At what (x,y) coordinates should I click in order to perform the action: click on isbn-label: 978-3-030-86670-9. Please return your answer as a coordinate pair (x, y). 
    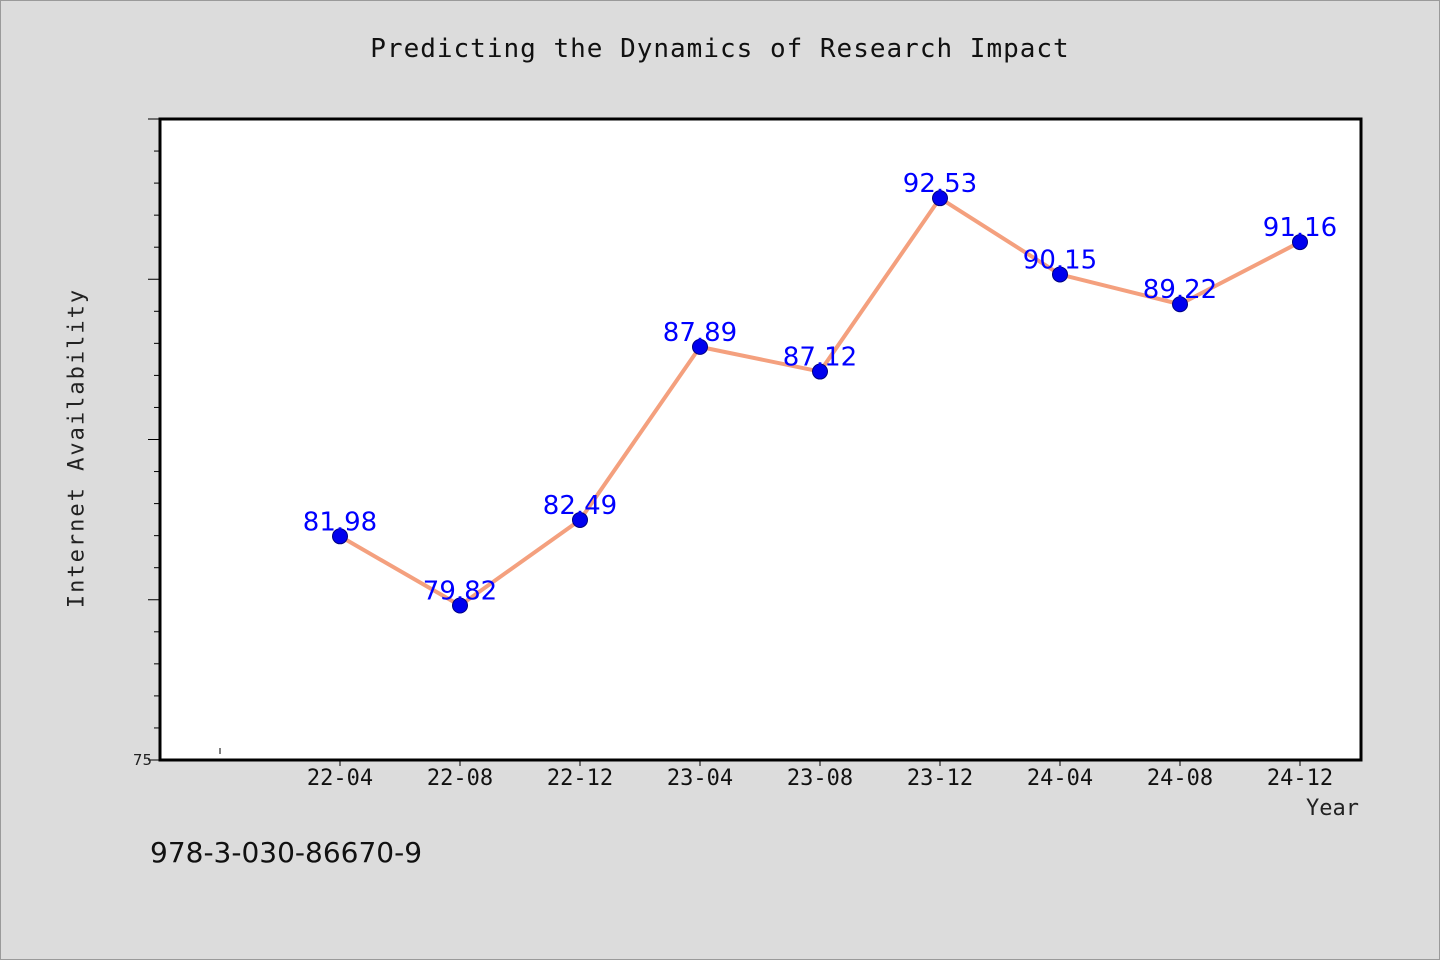
    Looking at the image, I should click on (286, 852).